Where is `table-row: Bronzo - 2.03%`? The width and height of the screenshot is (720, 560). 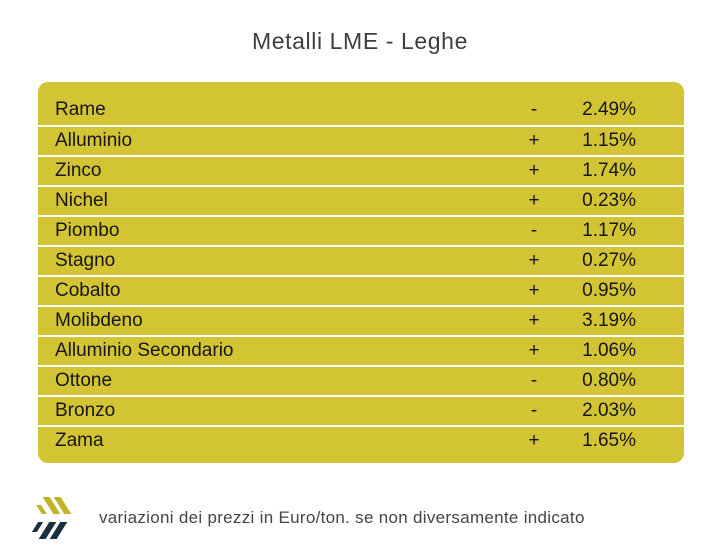 table-row: Bronzo - 2.03% is located at coordinates (361, 410).